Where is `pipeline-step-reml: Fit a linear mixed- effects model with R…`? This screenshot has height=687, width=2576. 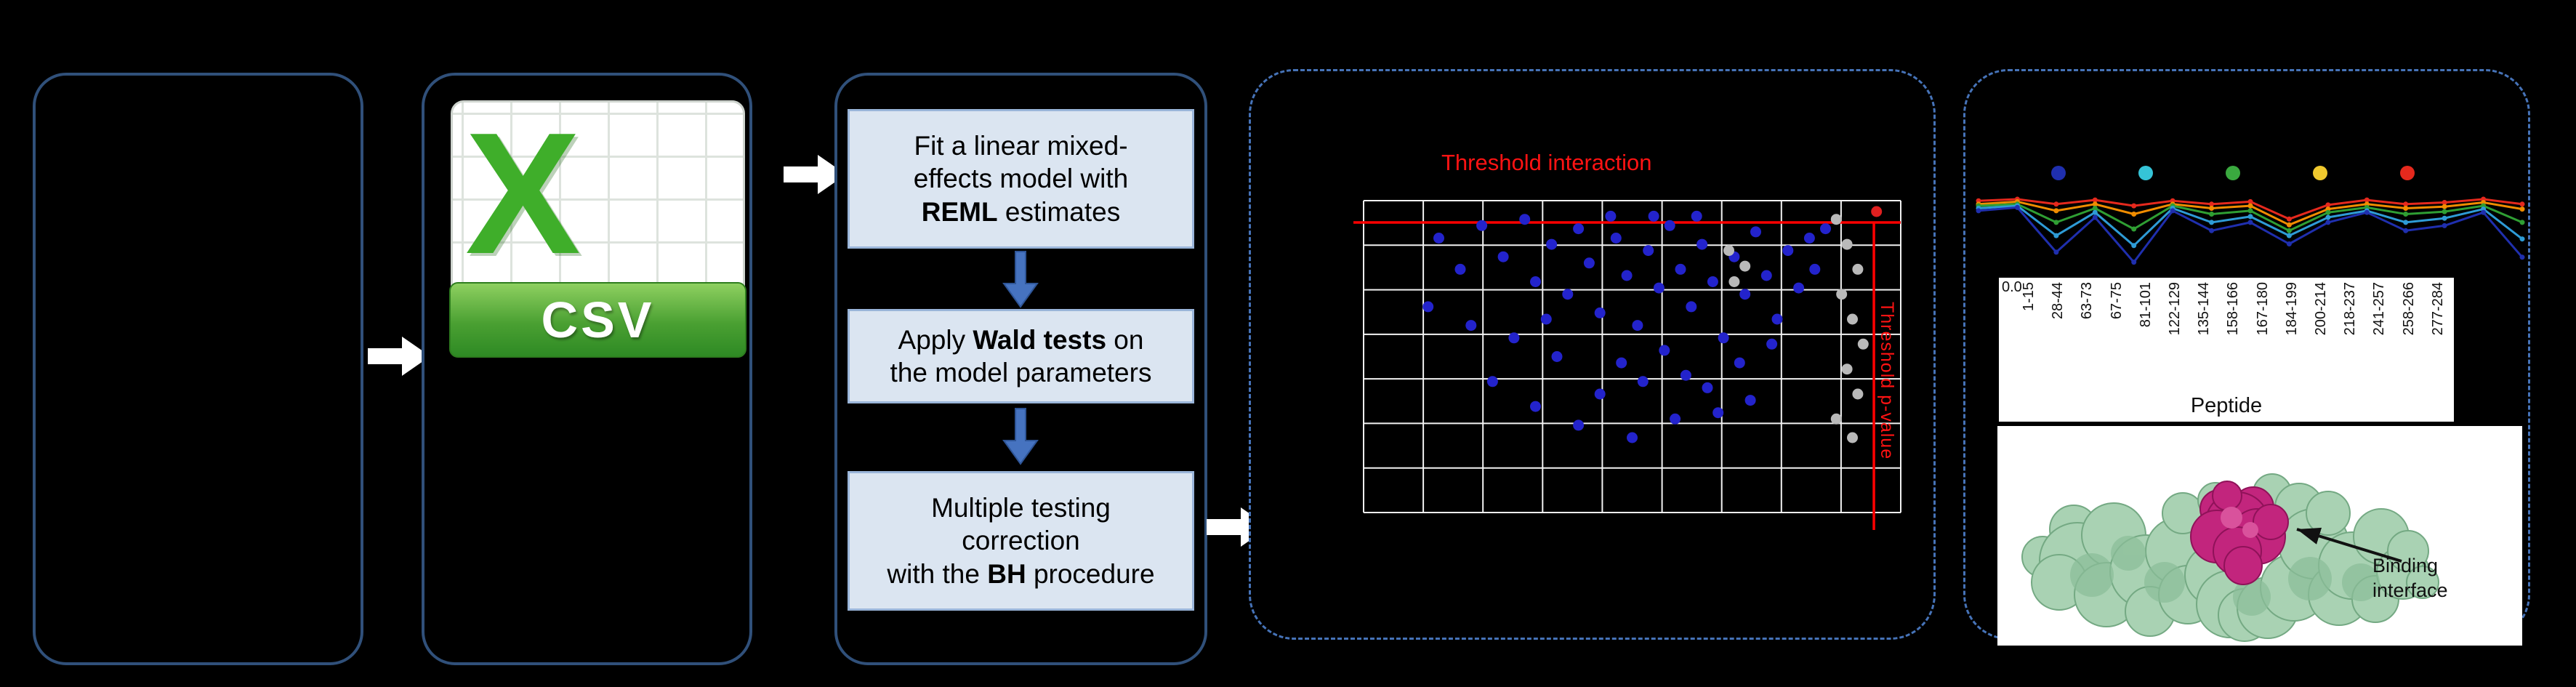 pipeline-step-reml: Fit a linear mixed- effects model with R… is located at coordinates (1021, 179).